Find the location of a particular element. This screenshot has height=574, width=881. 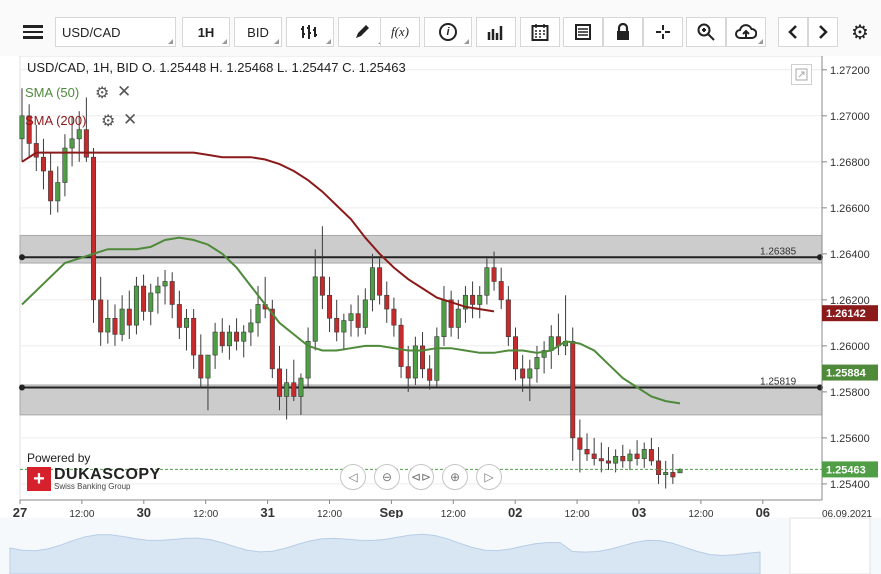

y-tick-label: 1.25600 is located at coordinates (850, 439).